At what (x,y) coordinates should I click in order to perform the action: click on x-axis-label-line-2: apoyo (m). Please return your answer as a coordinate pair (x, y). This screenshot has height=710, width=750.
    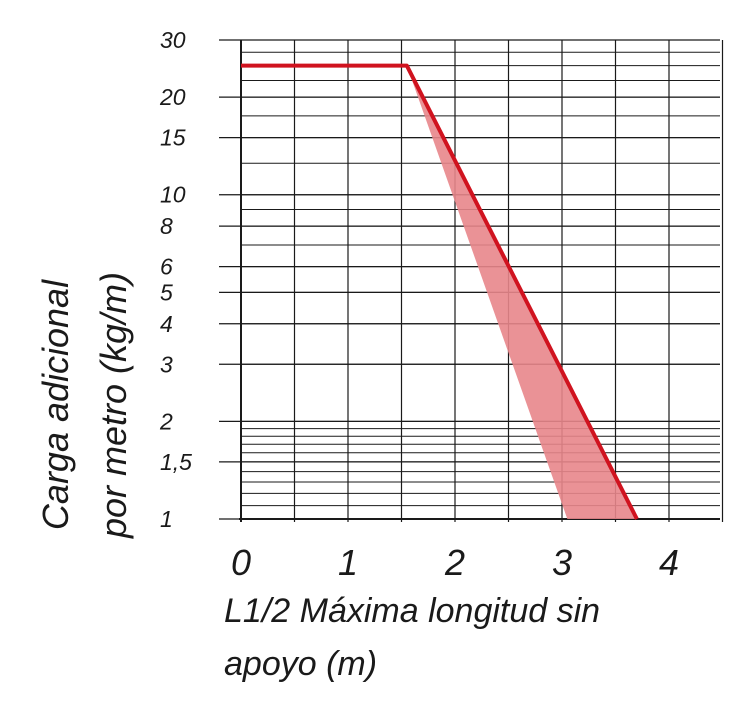
    Looking at the image, I should click on (300, 664).